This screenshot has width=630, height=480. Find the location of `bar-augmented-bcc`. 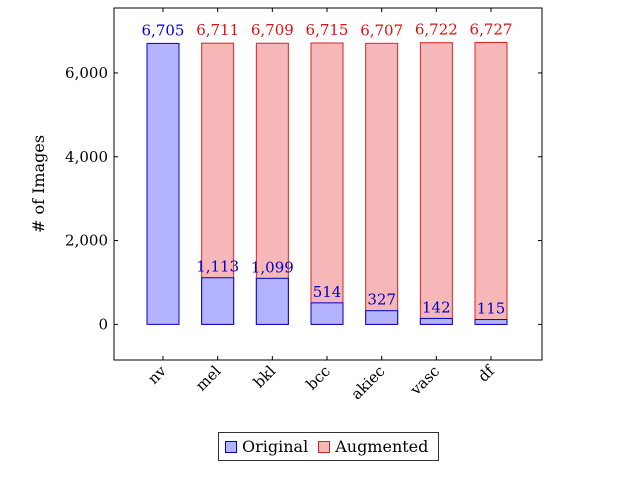

bar-augmented-bcc is located at coordinates (327, 183).